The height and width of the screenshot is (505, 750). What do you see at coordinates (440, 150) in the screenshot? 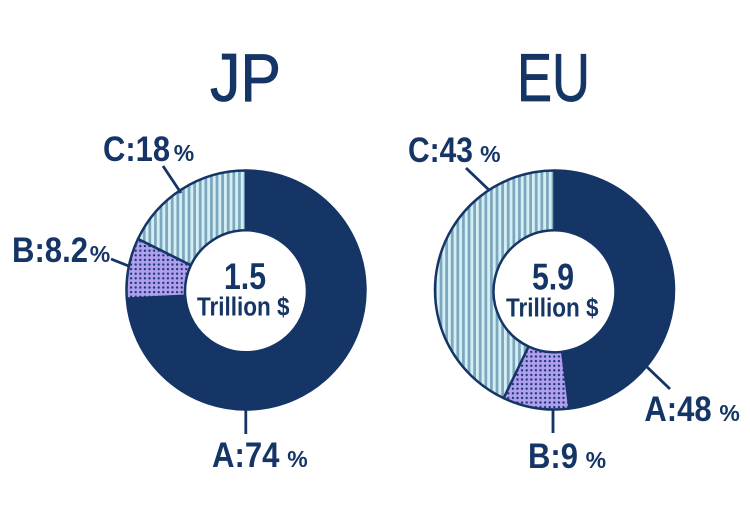
I see `svg-text: C:43` at bounding box center [440, 150].